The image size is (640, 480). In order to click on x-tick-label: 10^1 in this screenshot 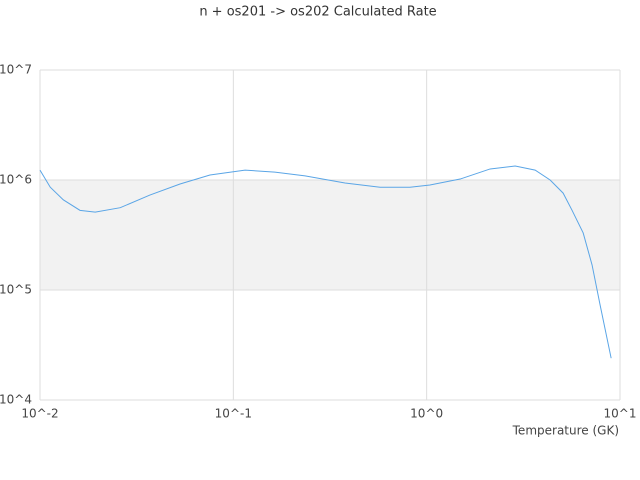, I will do `click(620, 414)`.